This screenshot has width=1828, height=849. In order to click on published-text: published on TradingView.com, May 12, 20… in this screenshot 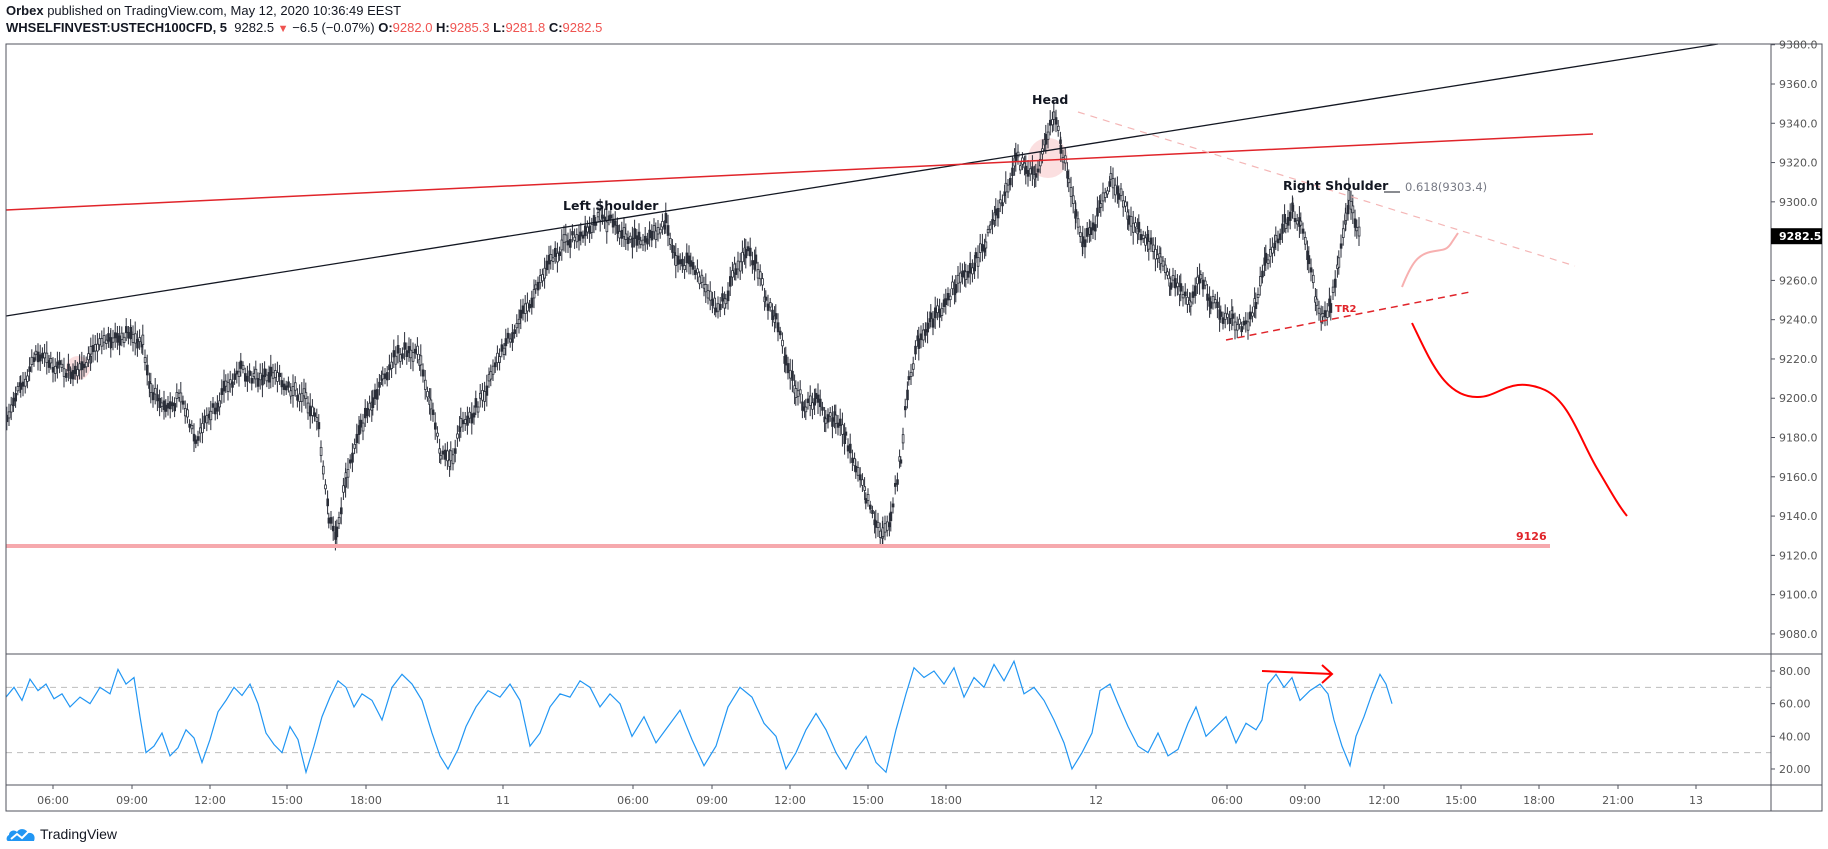, I will do `click(222, 10)`.